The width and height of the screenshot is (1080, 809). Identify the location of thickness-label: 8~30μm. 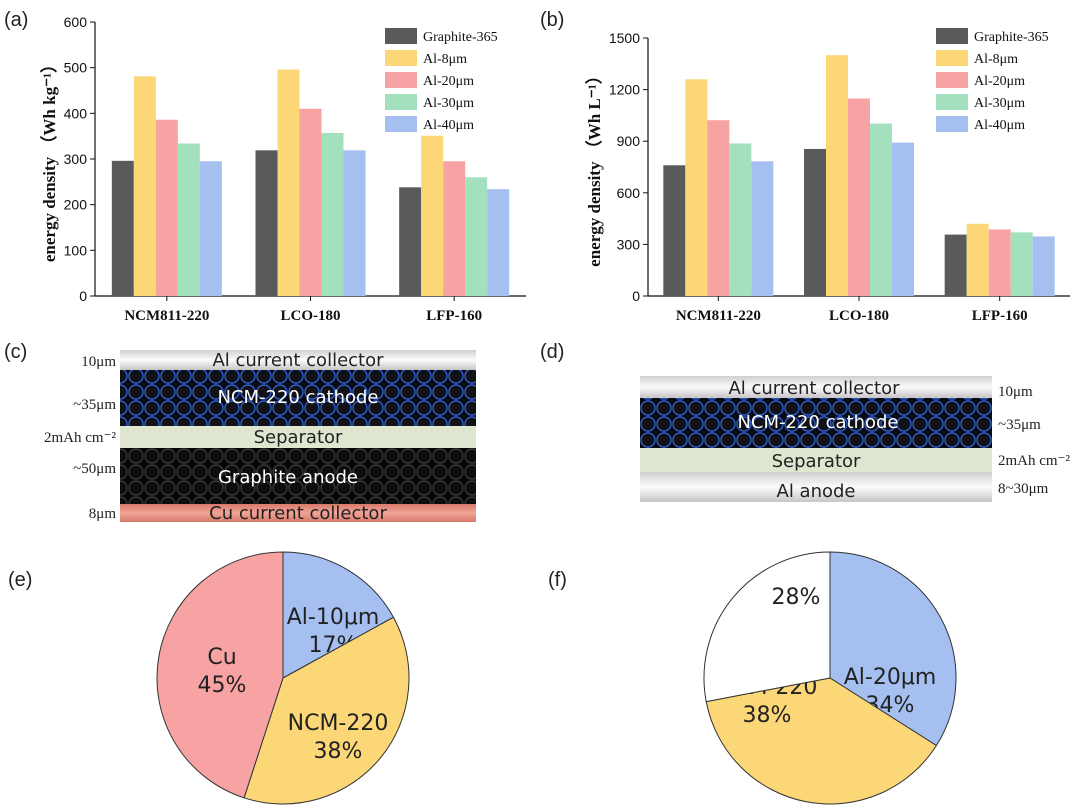
(1023, 489).